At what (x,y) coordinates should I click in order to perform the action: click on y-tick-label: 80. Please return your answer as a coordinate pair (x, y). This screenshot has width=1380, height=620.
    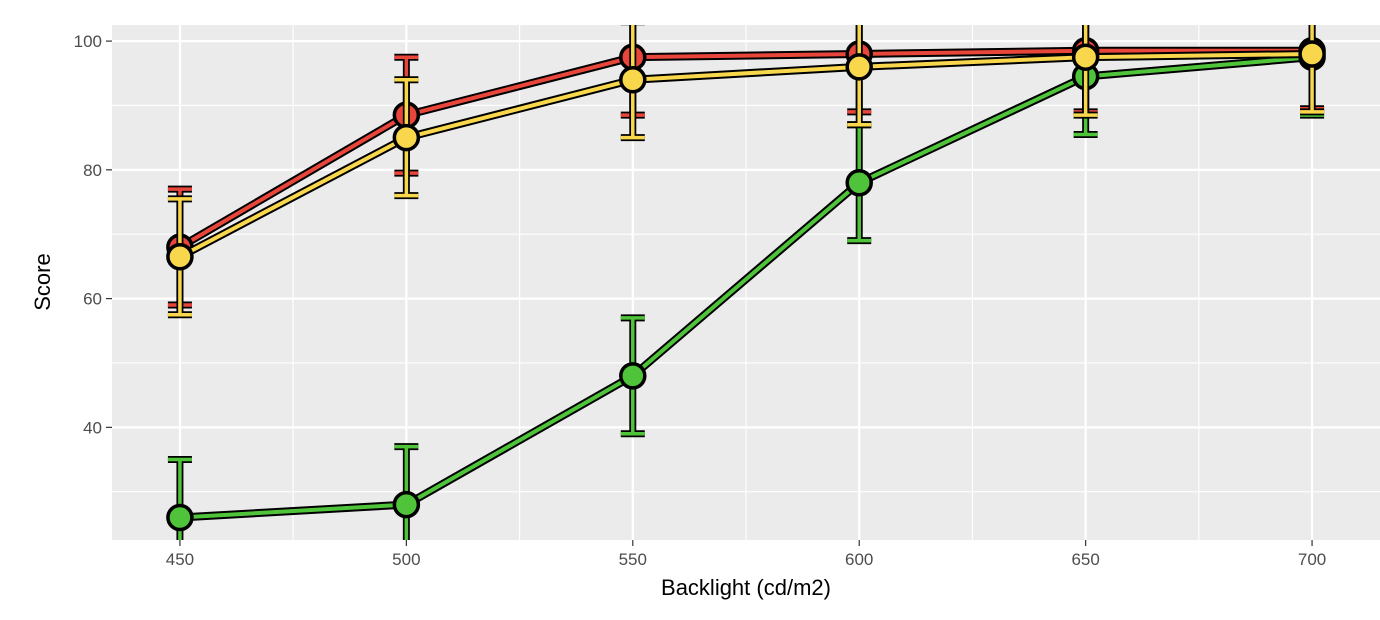
    Looking at the image, I should click on (92, 170).